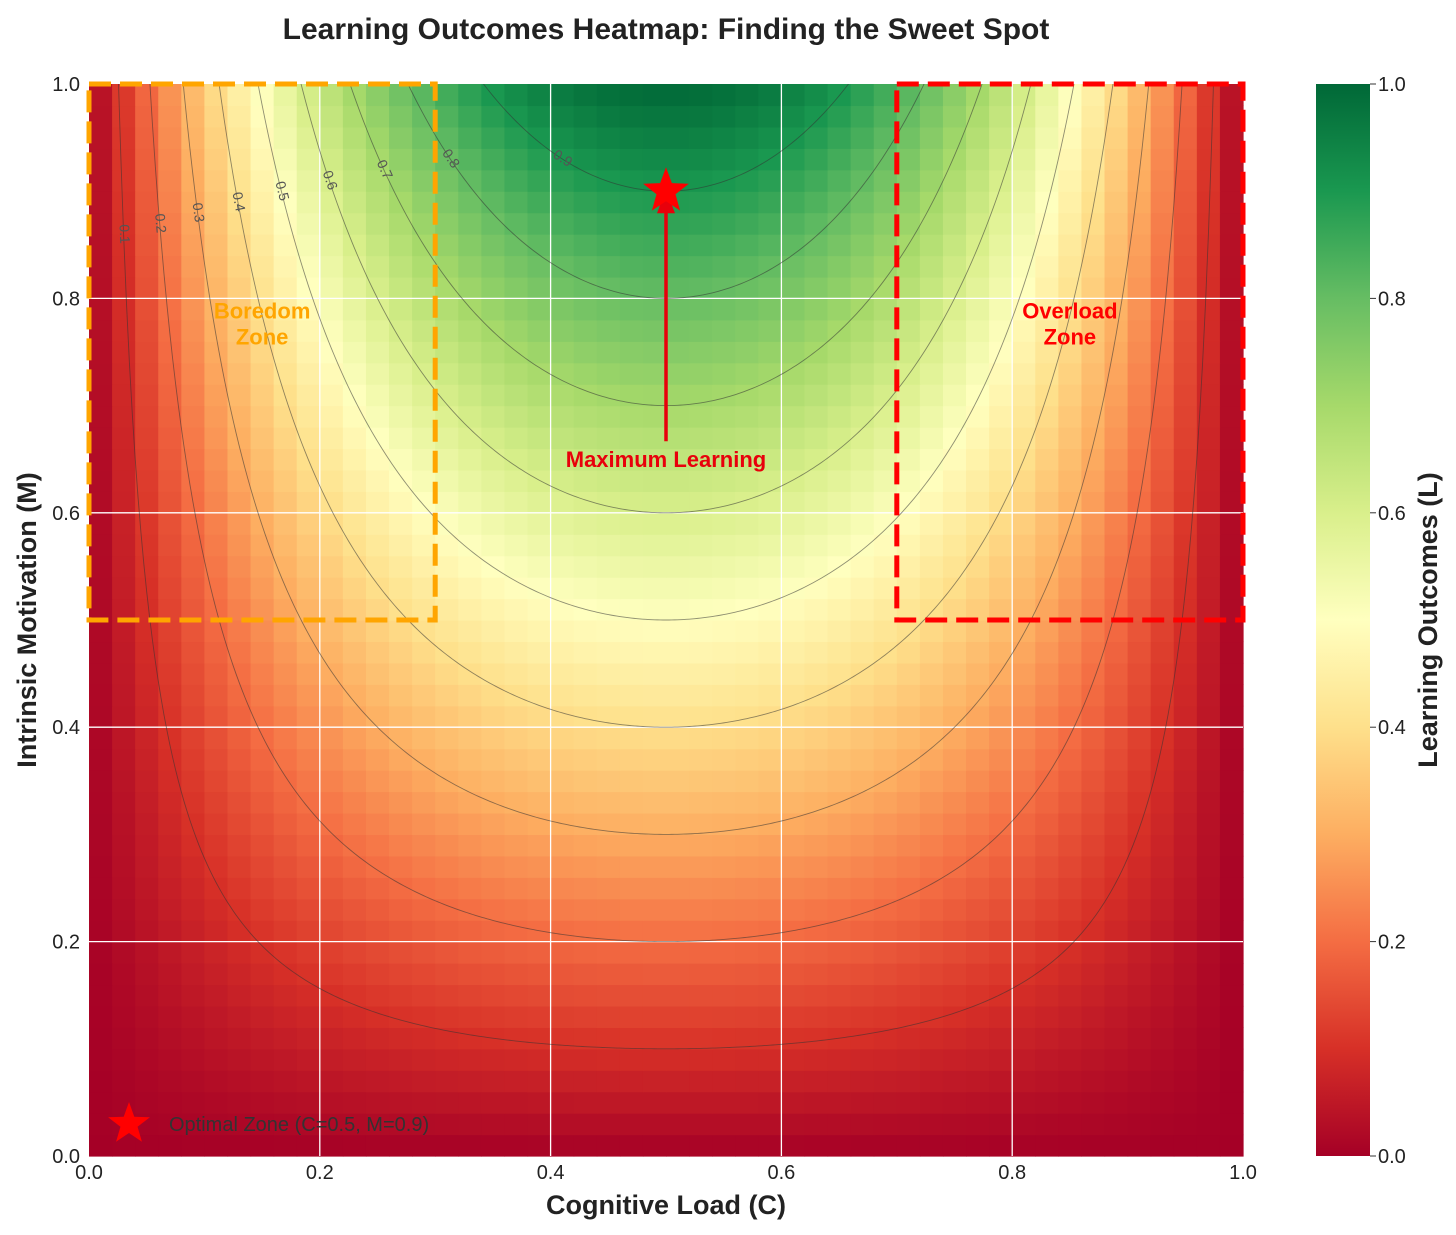  Describe the element at coordinates (125, 234) in the screenshot. I see `contour-label: 0.1` at that location.